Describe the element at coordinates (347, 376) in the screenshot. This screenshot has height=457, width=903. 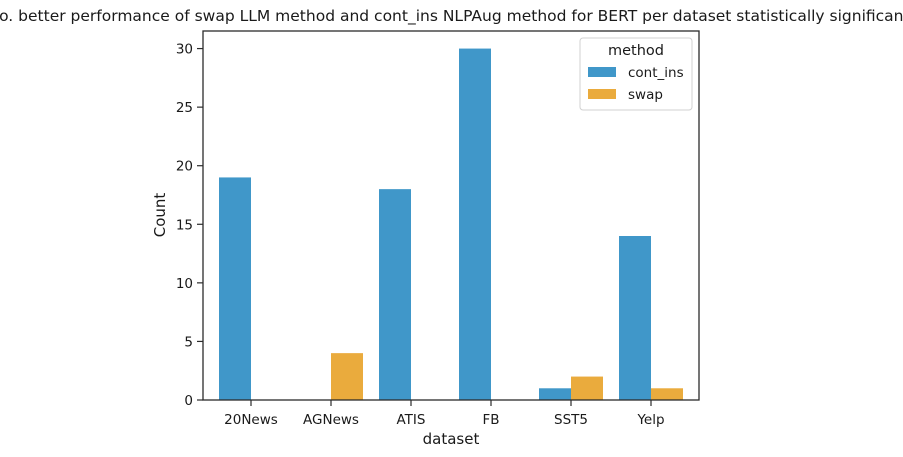
I see `bar-swap-agnews` at that location.